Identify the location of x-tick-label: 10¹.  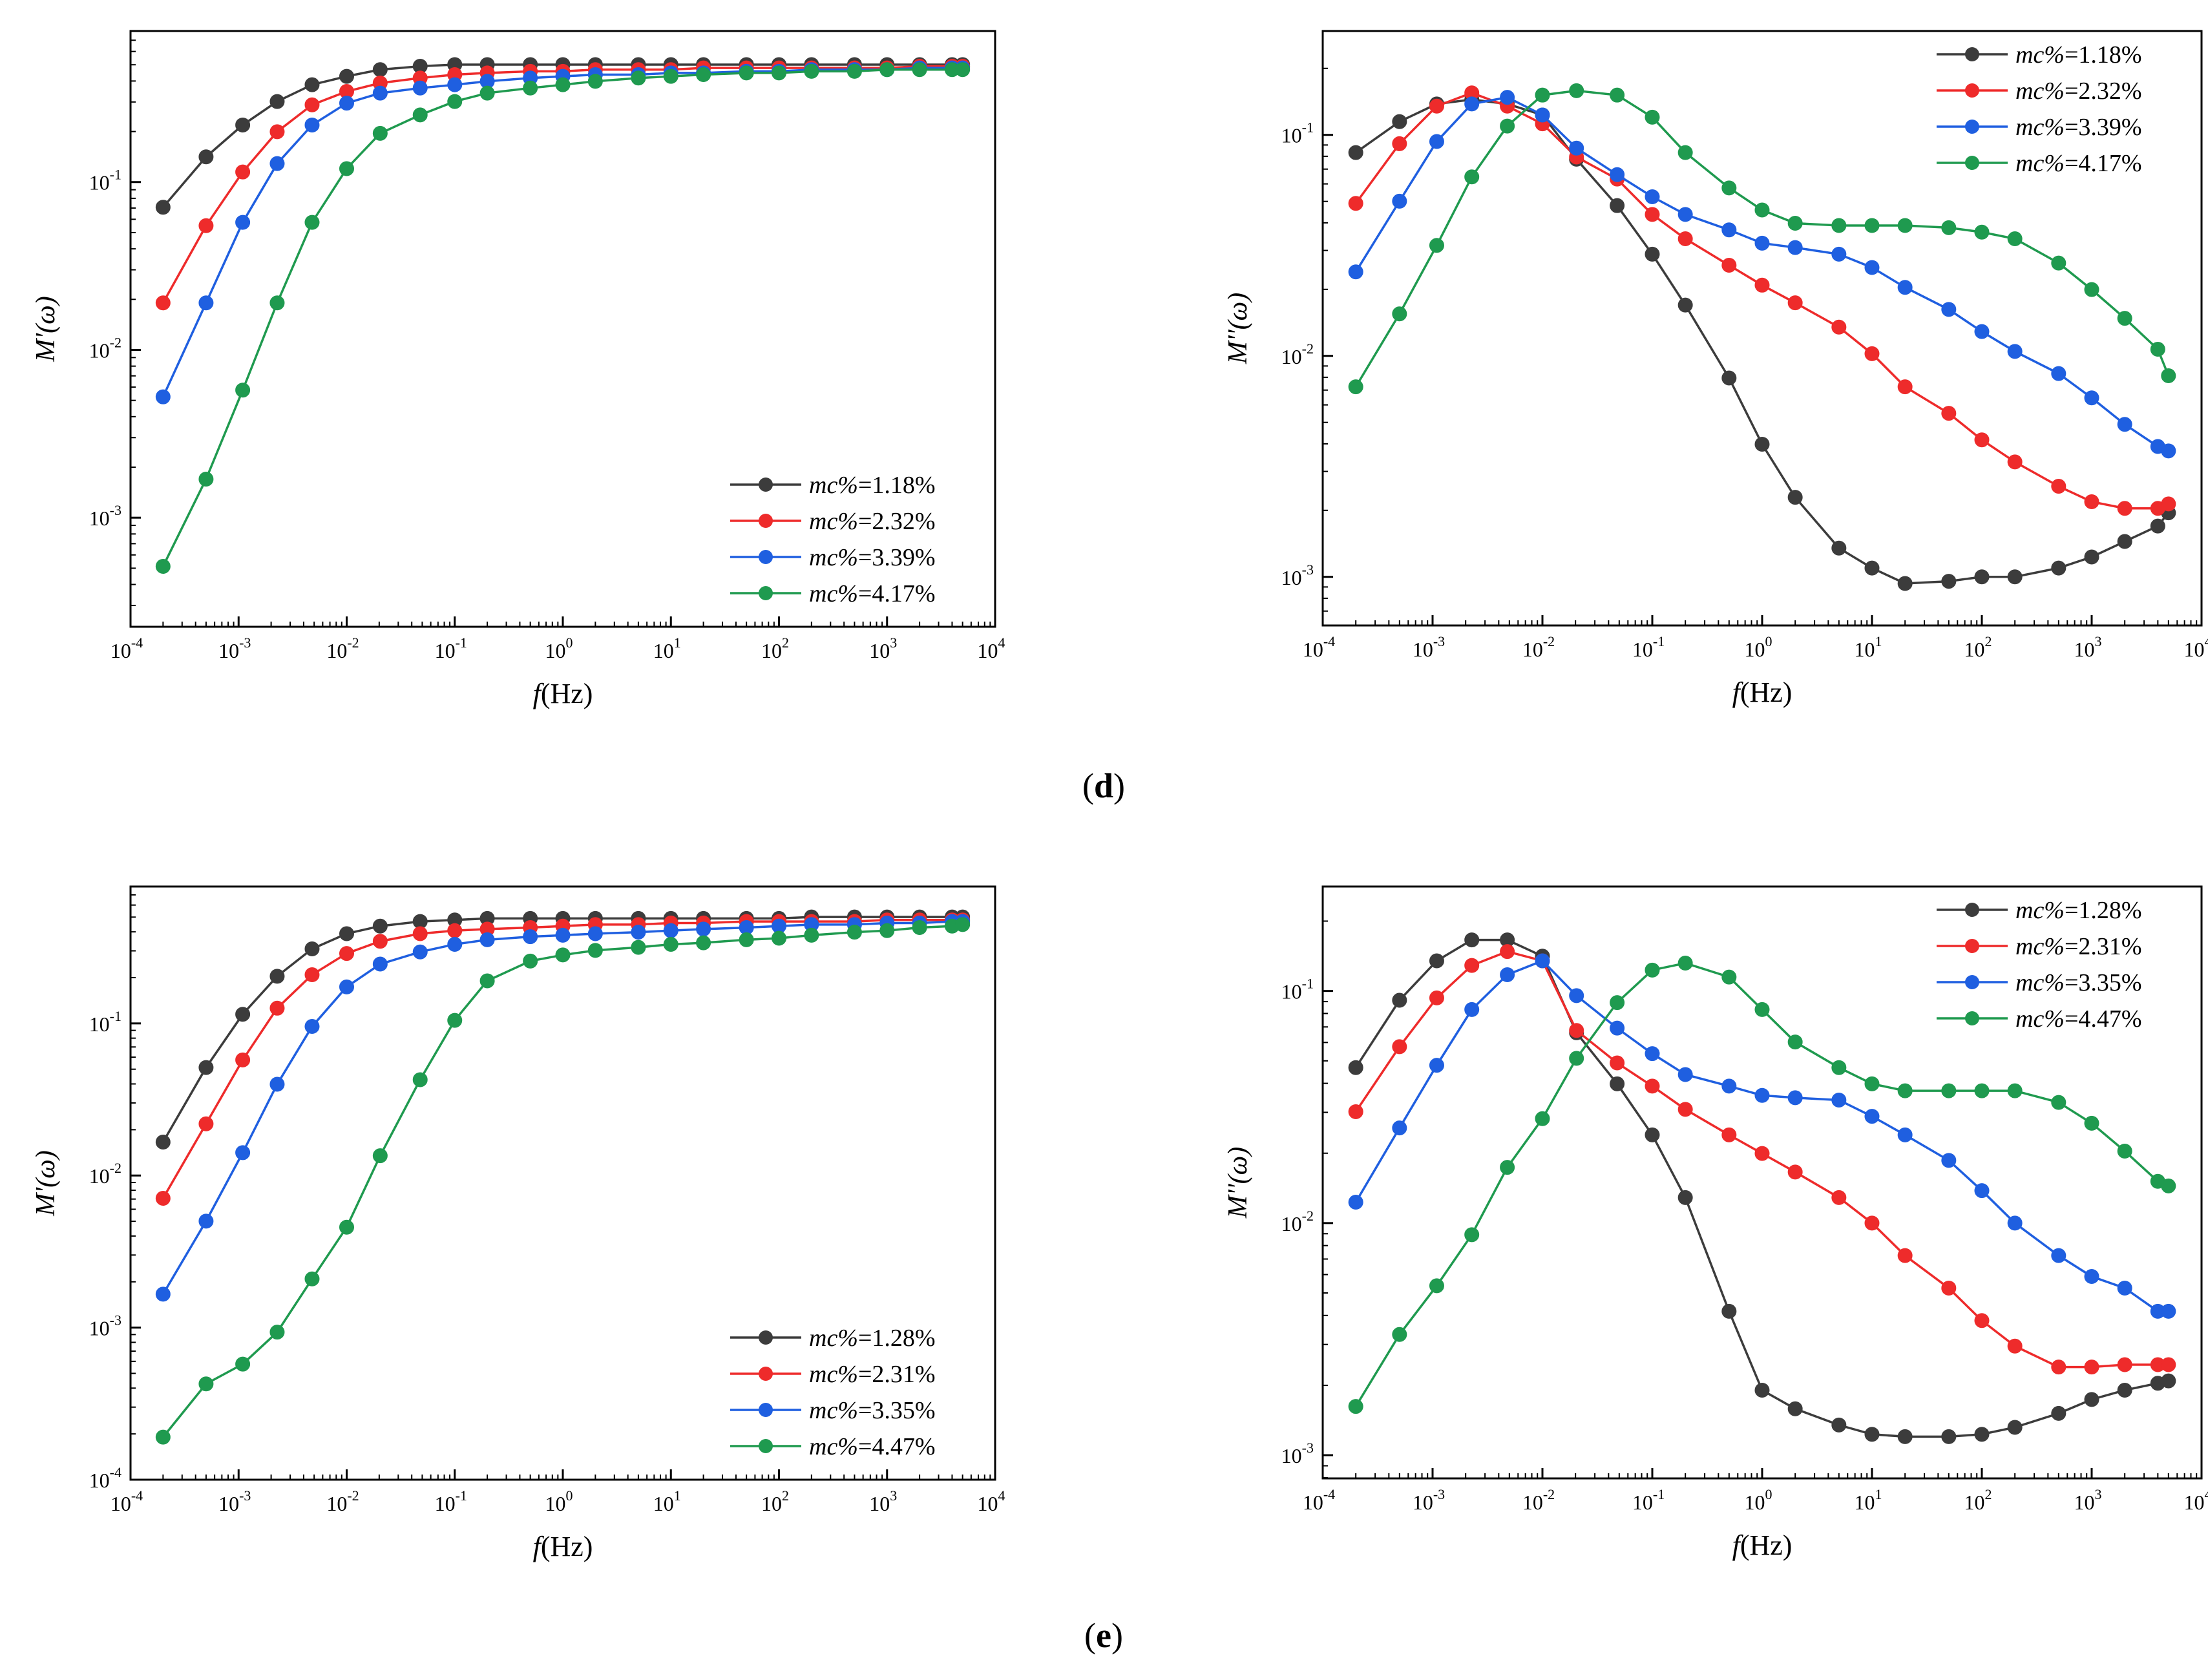
(667, 1501).